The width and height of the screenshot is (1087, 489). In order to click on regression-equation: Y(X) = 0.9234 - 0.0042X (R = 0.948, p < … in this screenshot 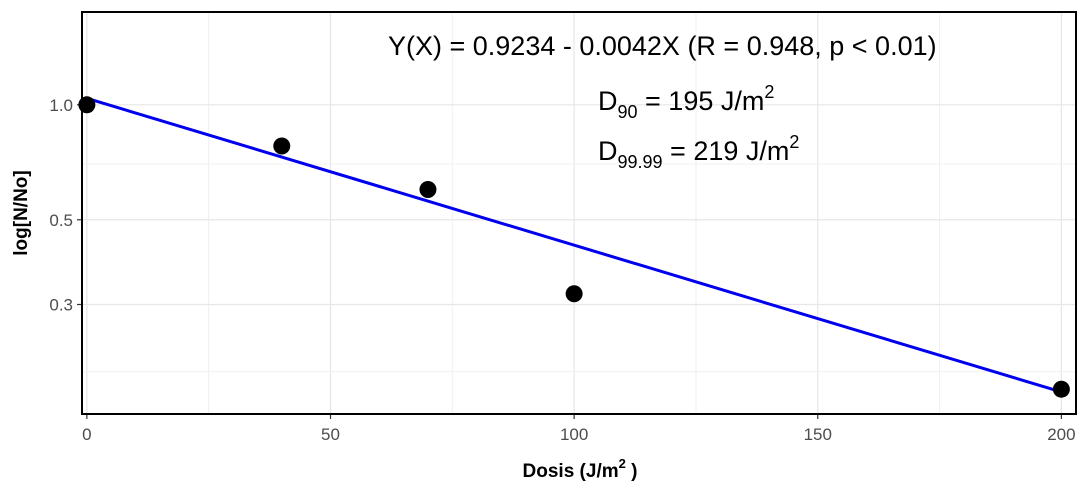, I will do `click(662, 46)`.